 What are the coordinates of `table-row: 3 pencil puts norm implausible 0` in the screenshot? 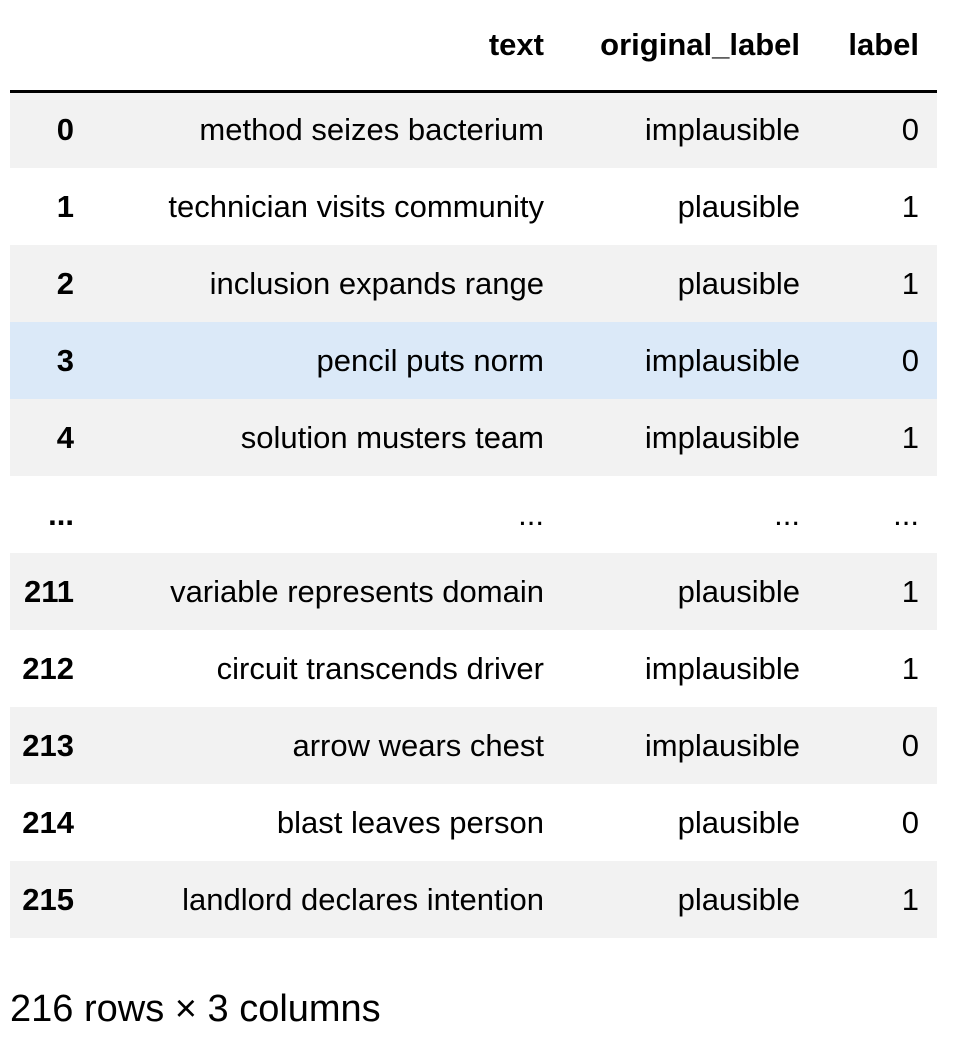 It's located at (473, 360).